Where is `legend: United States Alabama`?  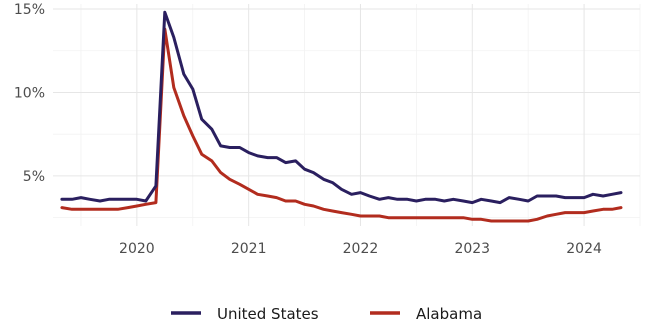
legend: United States Alabama is located at coordinates (326, 313).